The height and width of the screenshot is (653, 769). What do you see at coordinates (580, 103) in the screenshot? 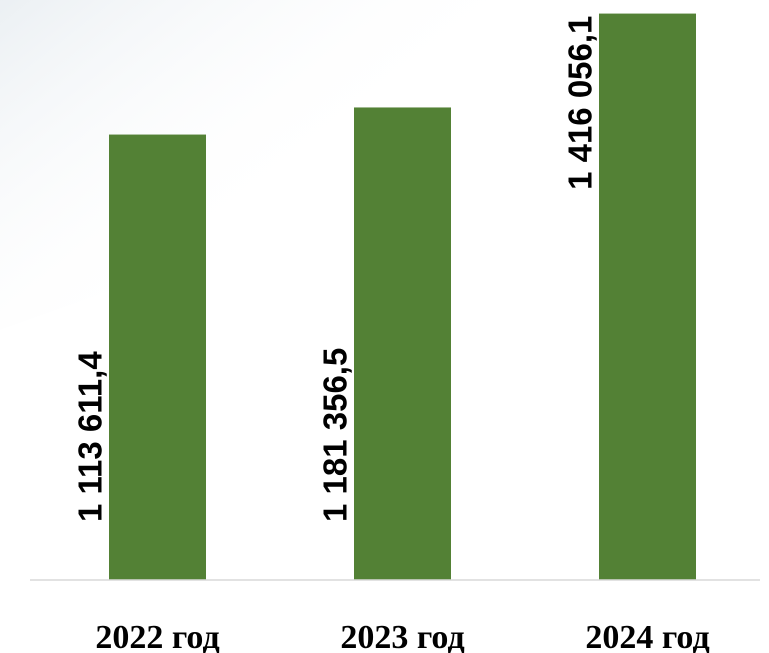
I see `bar-value-label: 1 416 056,1` at bounding box center [580, 103].